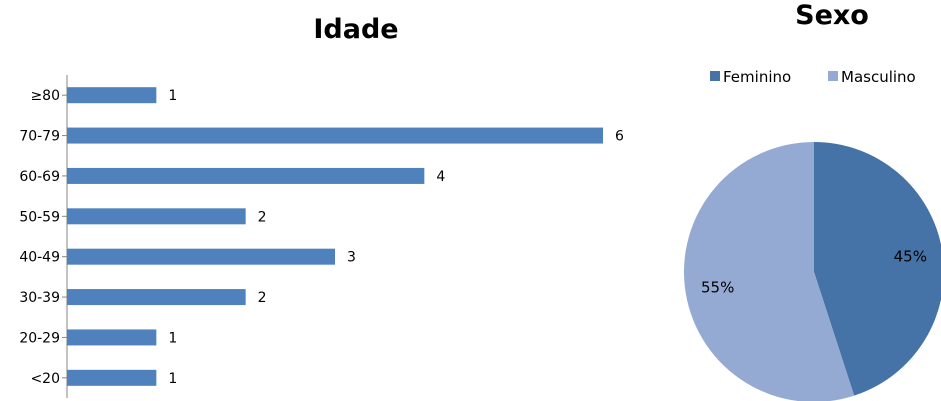  Describe the element at coordinates (757, 77) in the screenshot. I see `legend-label: Feminino` at that location.